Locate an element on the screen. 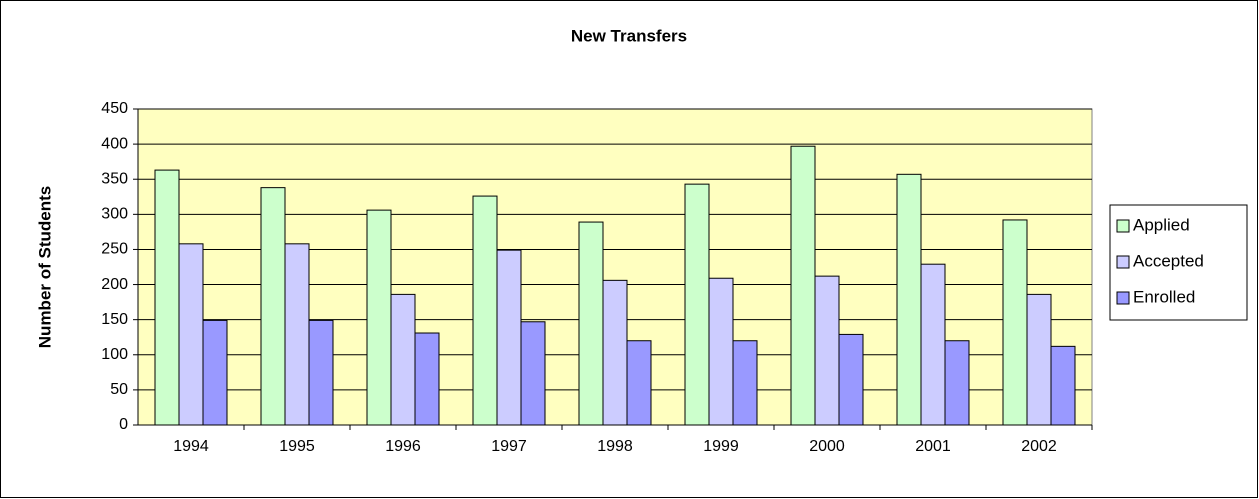  x-tick-label: 1998 is located at coordinates (615, 446).